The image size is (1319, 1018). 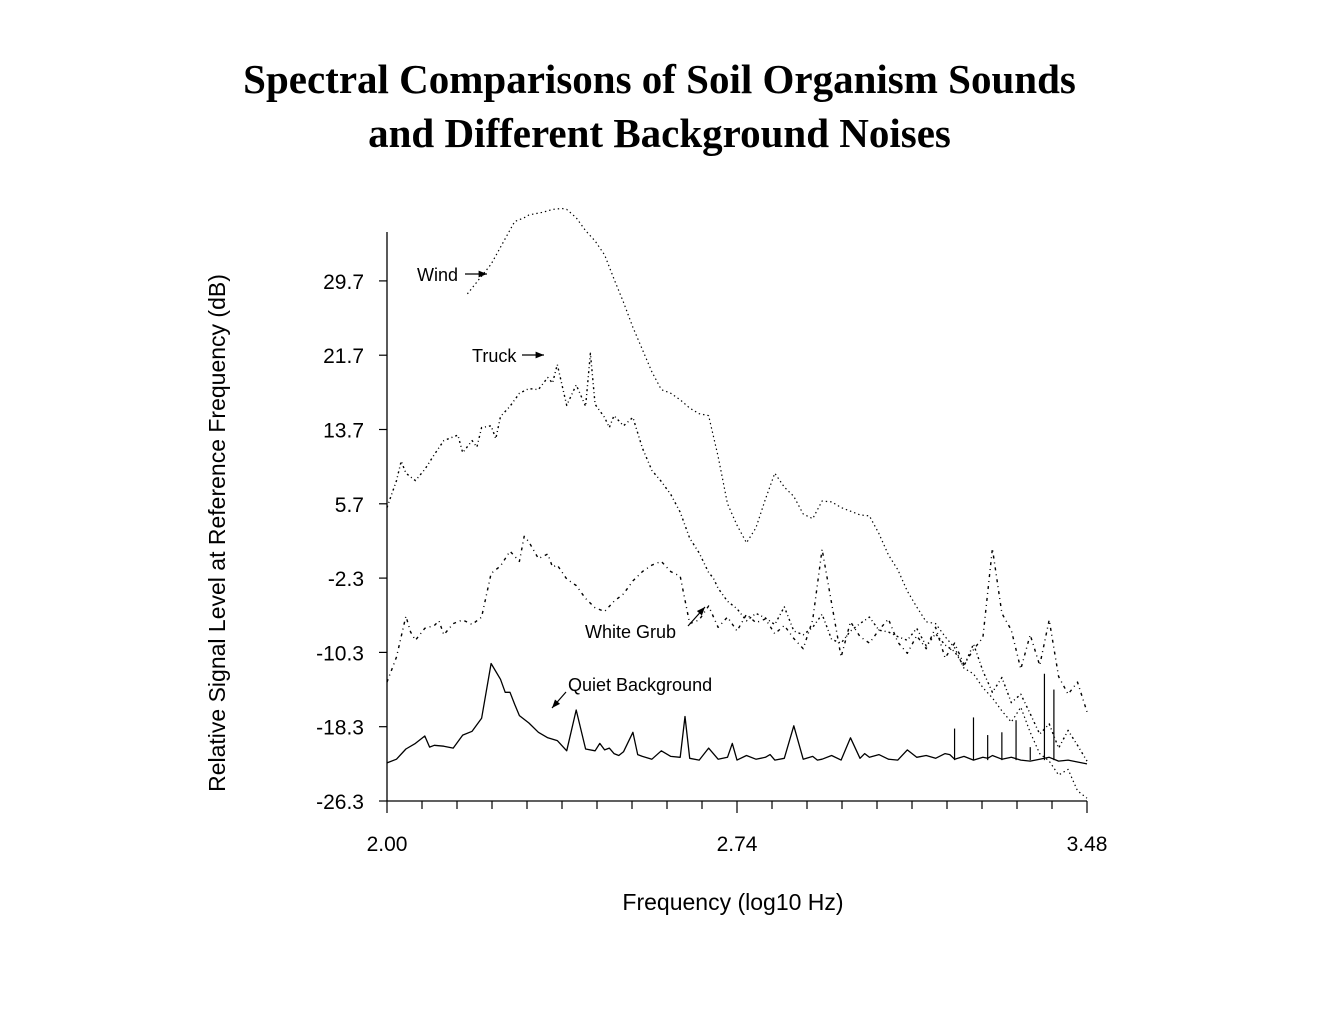 What do you see at coordinates (343, 356) in the screenshot?
I see `y-tick-label: 21.7` at bounding box center [343, 356].